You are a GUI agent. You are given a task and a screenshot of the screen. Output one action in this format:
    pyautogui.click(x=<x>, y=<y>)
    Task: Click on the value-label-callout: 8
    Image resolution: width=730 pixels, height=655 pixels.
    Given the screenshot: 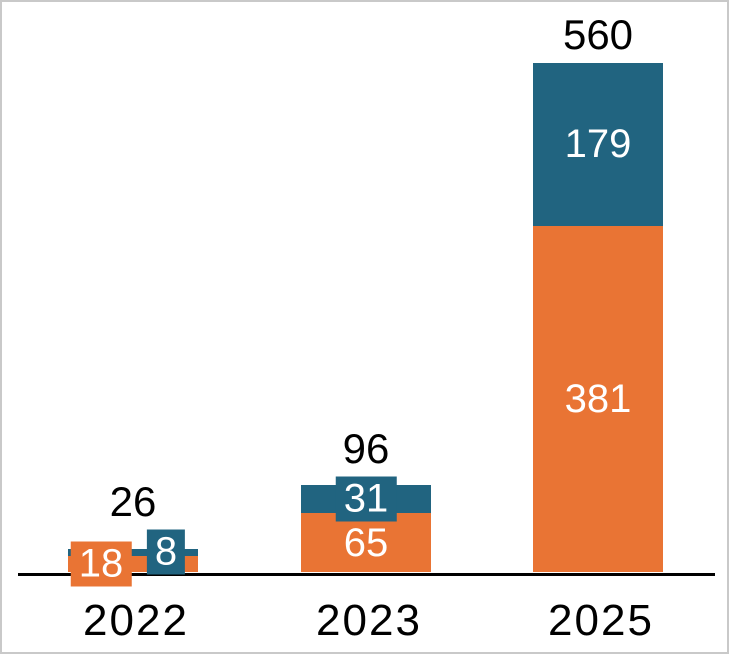 What is the action you would take?
    pyautogui.click(x=166, y=552)
    